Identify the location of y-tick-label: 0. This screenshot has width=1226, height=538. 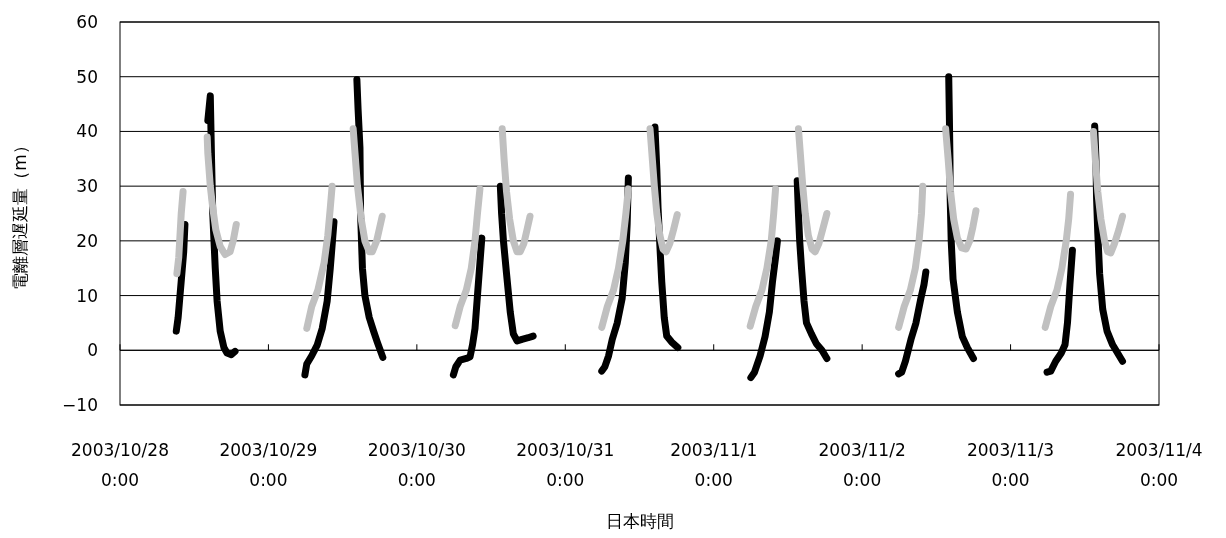
(92, 350).